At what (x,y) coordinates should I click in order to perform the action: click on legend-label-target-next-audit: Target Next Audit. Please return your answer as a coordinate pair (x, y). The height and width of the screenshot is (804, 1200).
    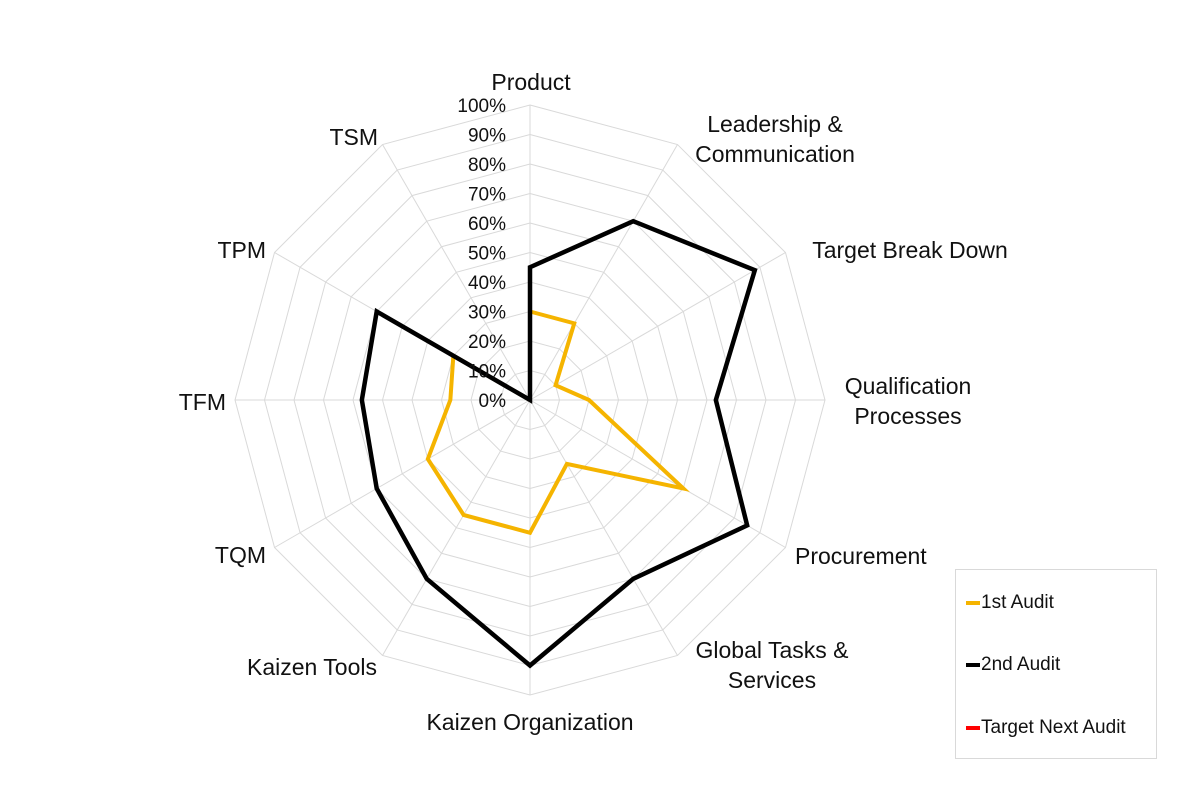
    Looking at the image, I should click on (1053, 727).